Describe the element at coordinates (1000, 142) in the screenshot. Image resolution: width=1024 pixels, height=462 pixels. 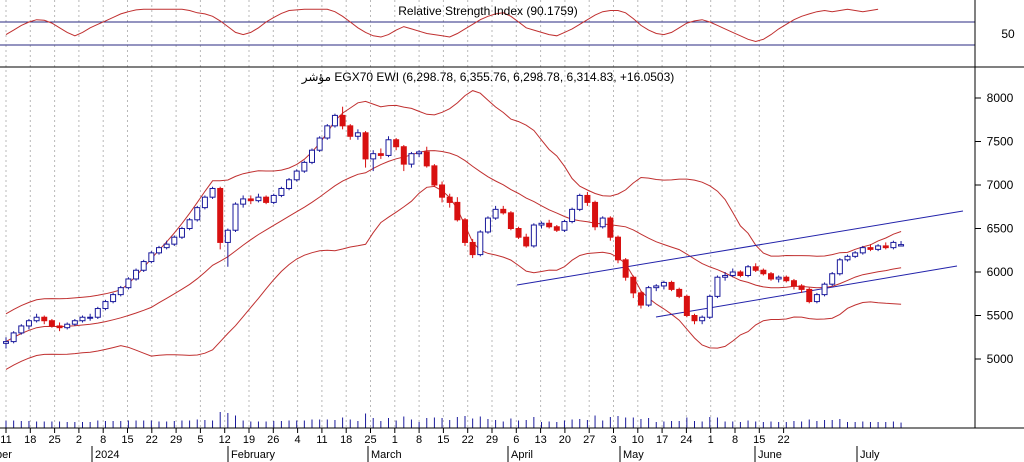
I see `y-tick-label: 7500` at that location.